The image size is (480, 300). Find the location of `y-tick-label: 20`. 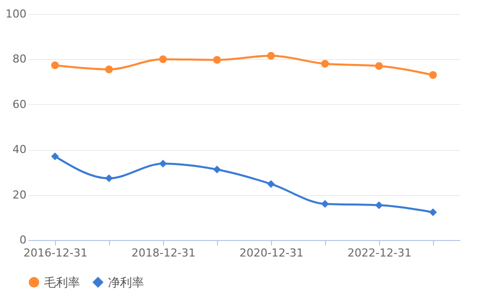

y-tick-label: 20 is located at coordinates (19, 195).